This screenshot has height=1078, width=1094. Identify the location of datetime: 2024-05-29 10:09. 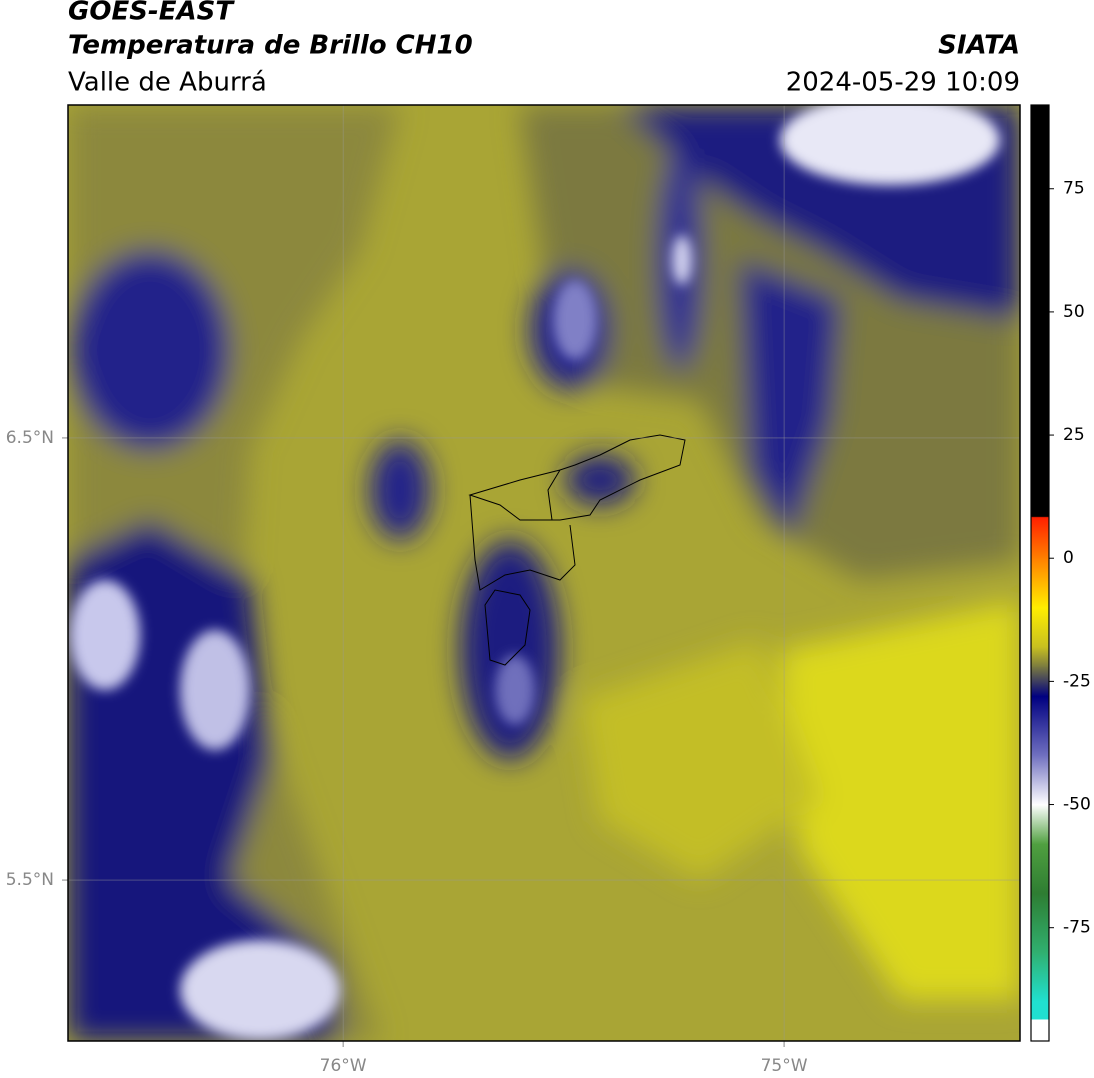
(903, 83).